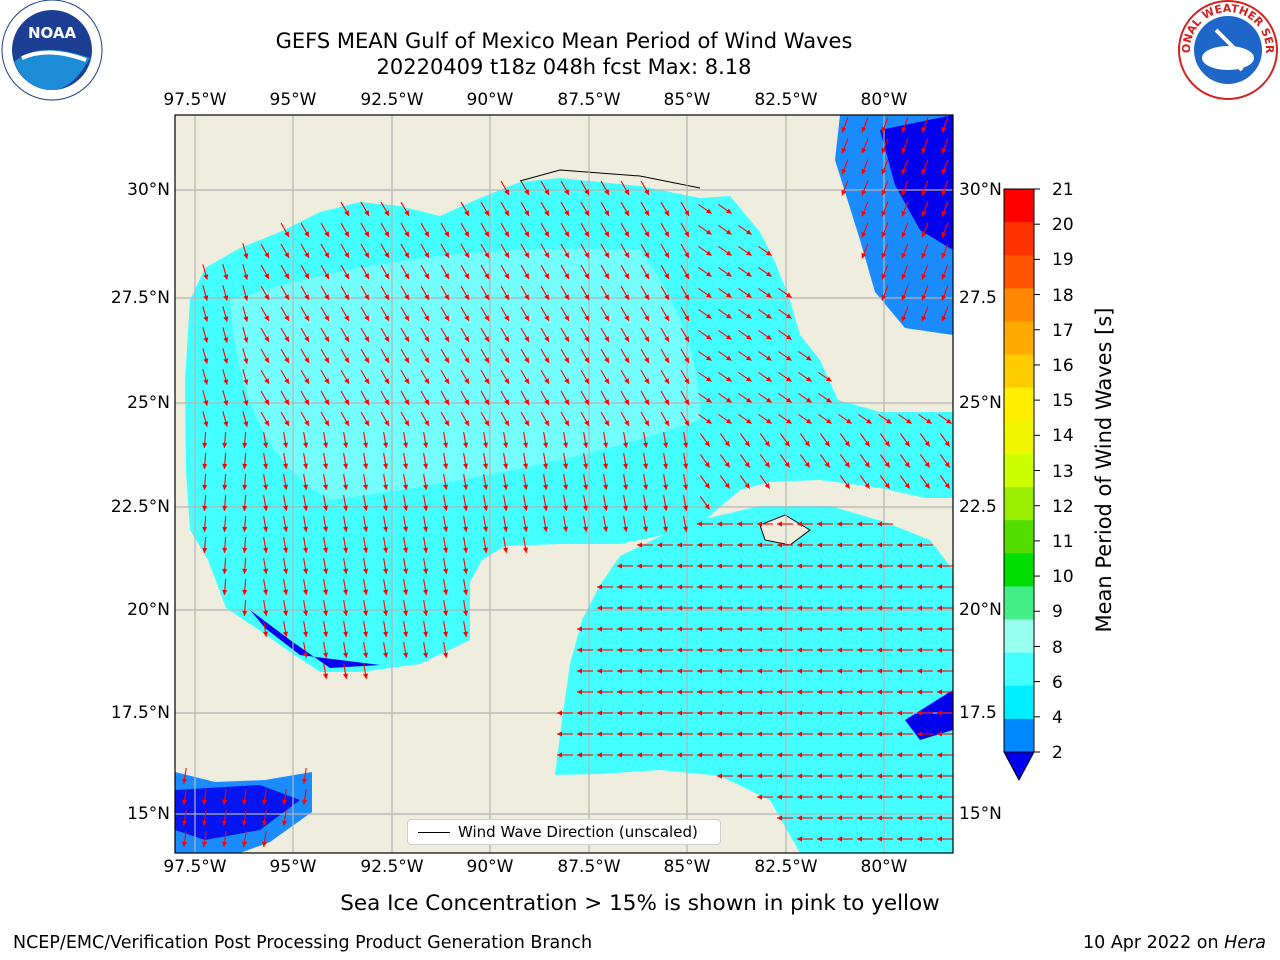 The width and height of the screenshot is (1280, 960). Describe the element at coordinates (52, 33) in the screenshot. I see `noaa-logo-text: NOAA` at that location.